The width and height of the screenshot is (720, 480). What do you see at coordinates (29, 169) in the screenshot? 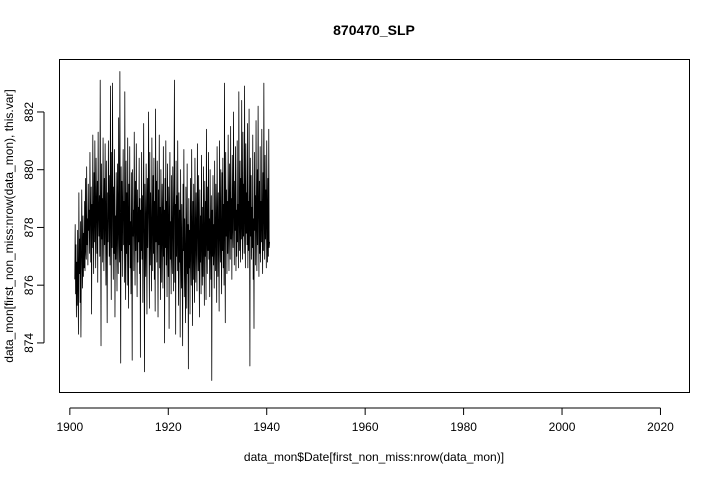
I see `y-tick-label: 880` at bounding box center [29, 169].